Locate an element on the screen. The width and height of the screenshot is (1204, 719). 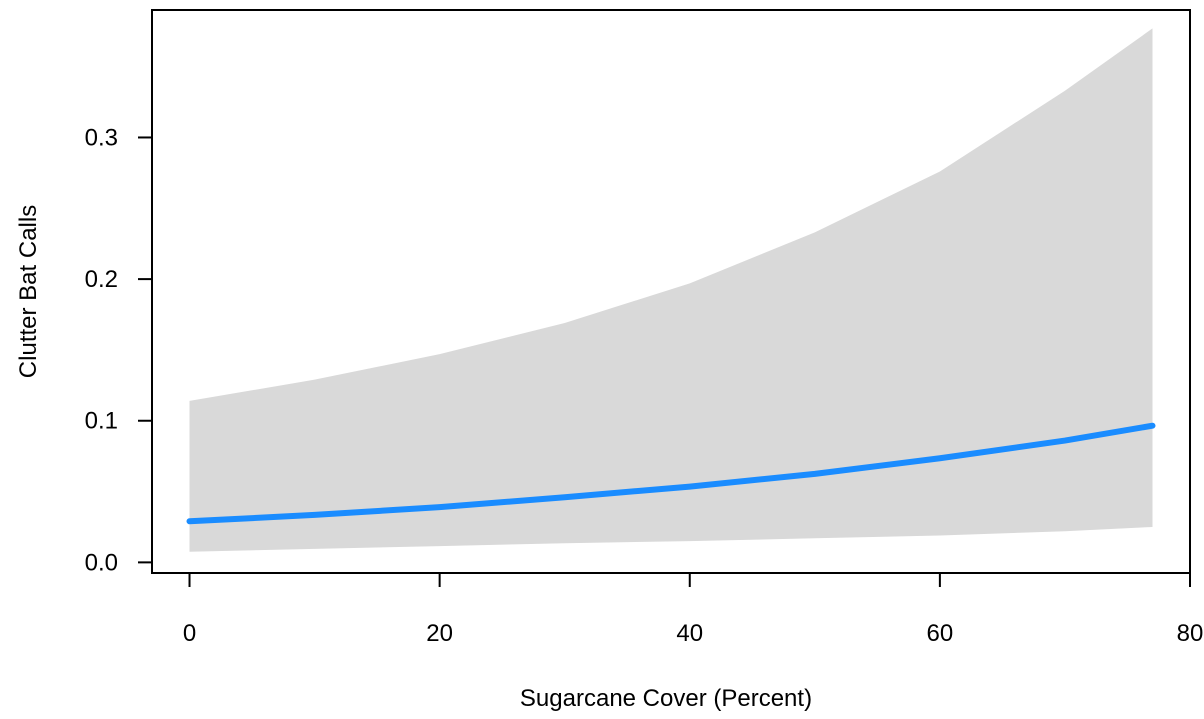
series-line is located at coordinates (671, 473).